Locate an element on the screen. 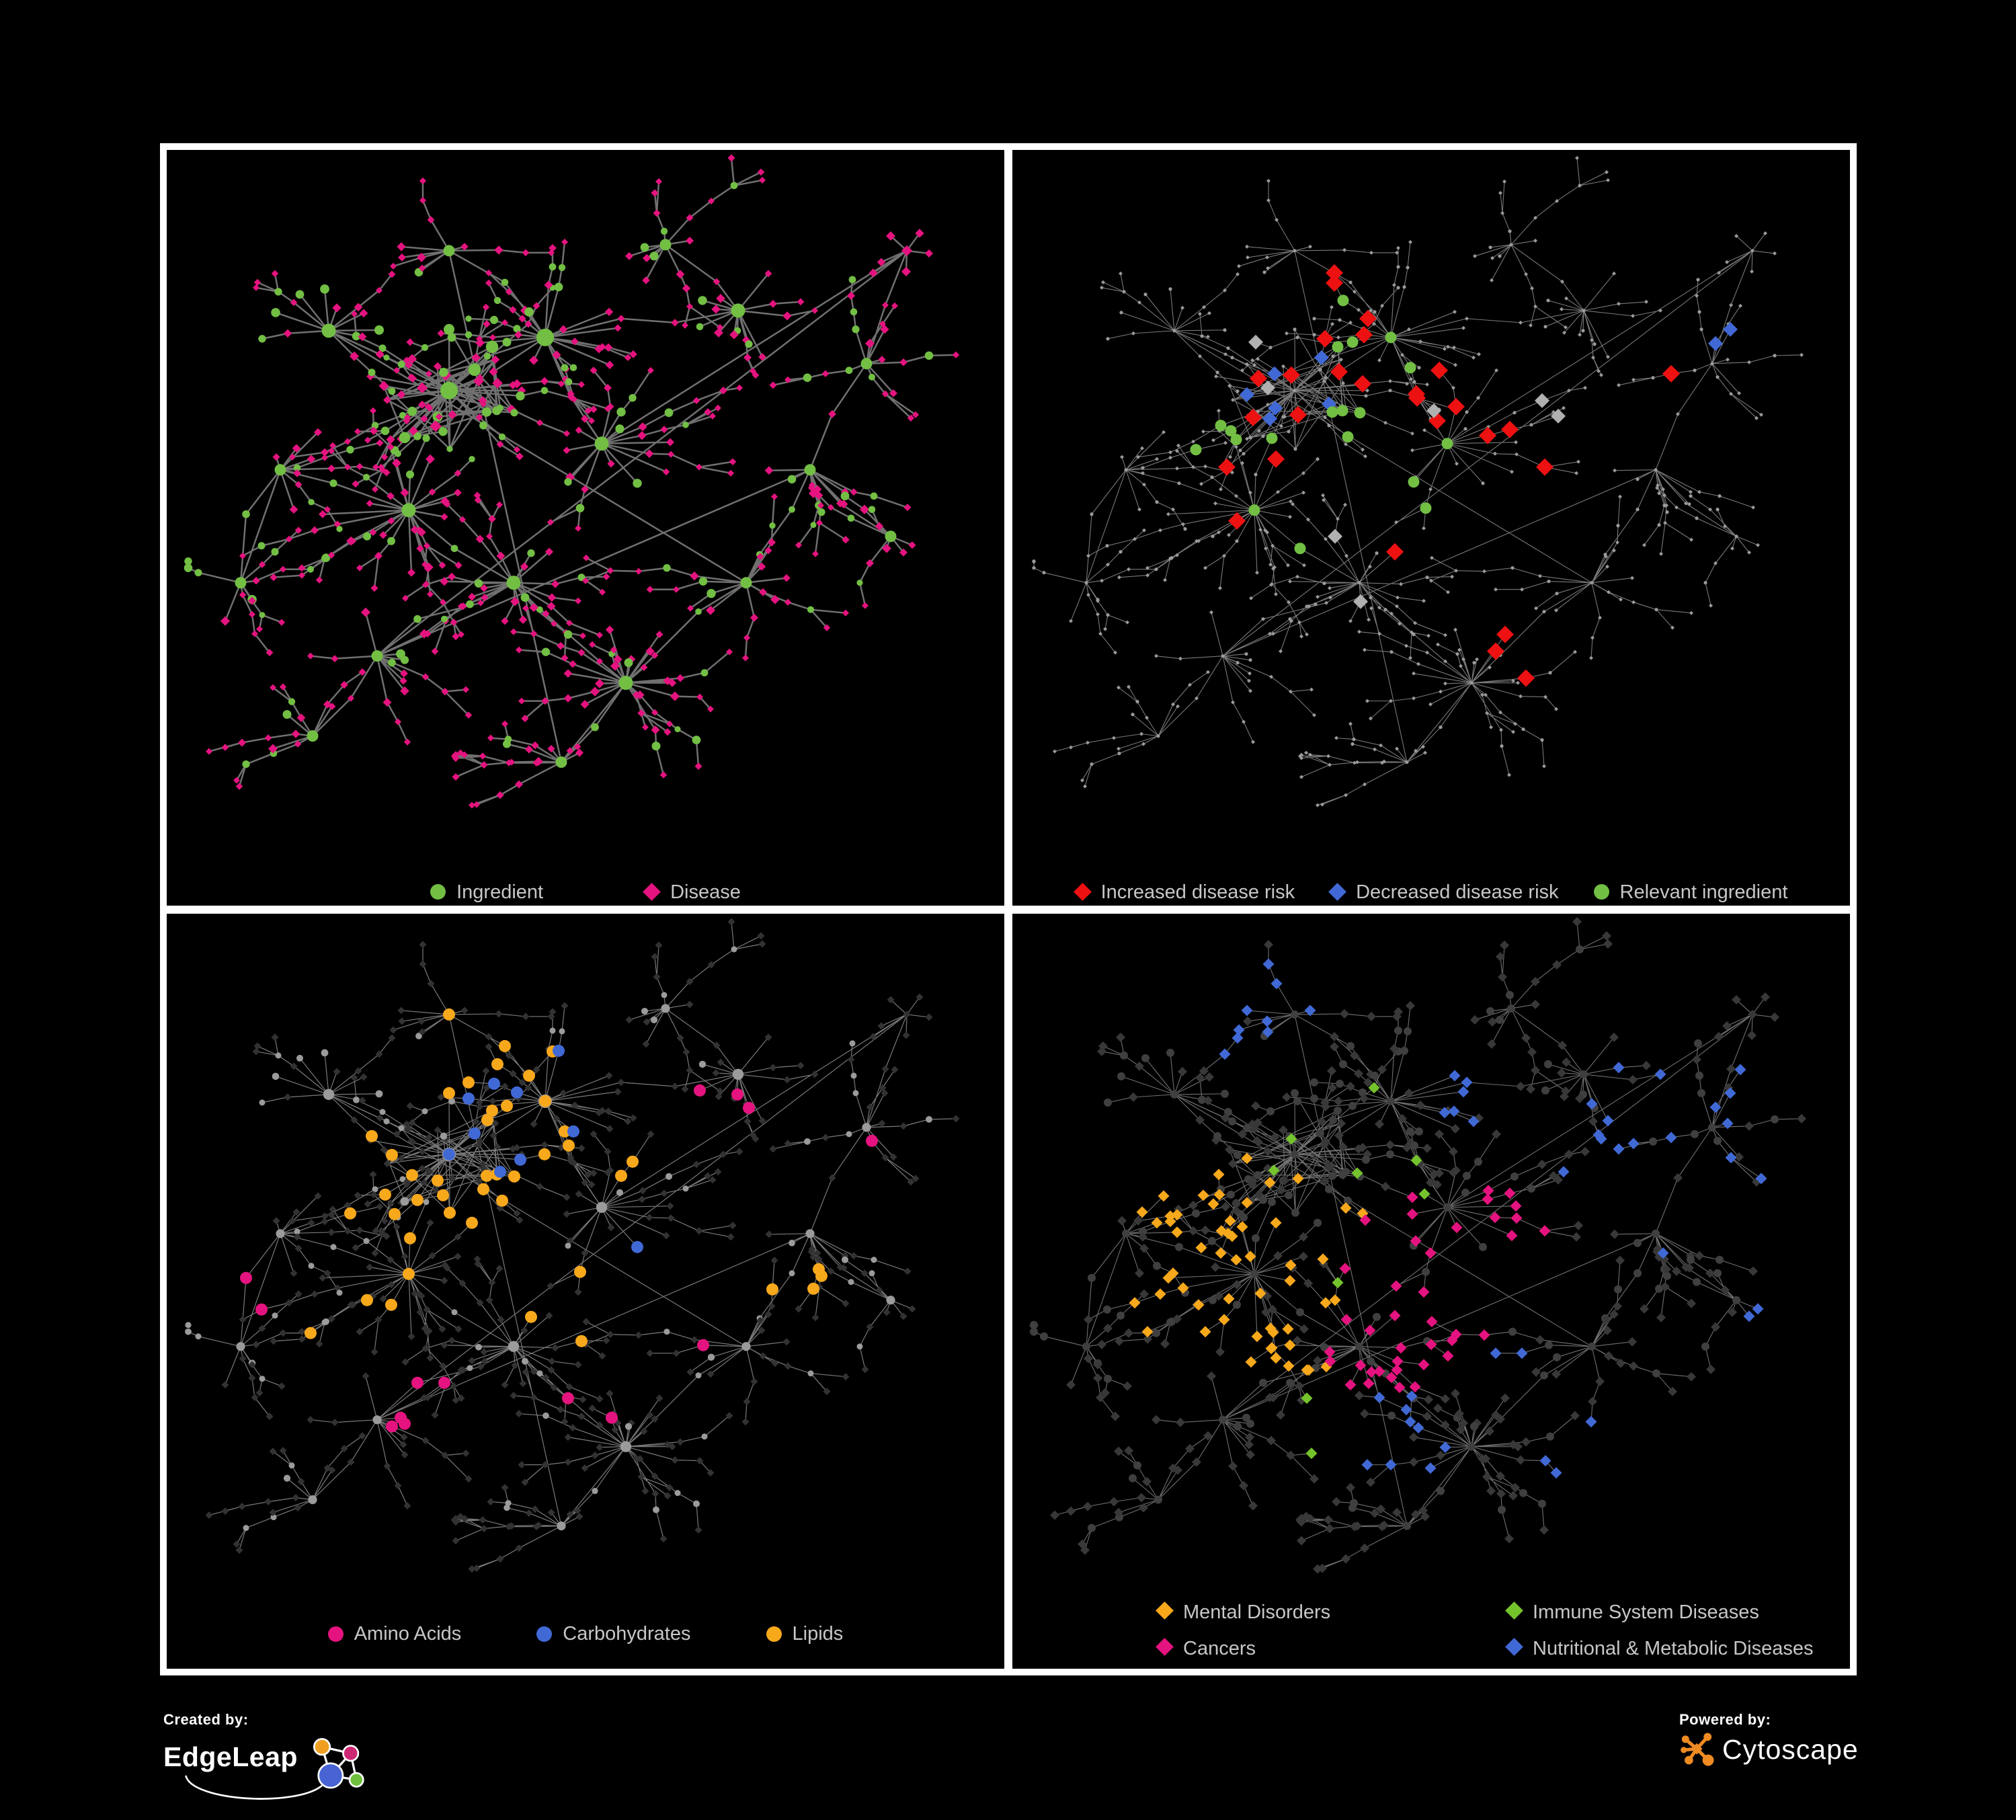  legend-item: Nutritional & Metabolic Diseases is located at coordinates (1659, 1648).